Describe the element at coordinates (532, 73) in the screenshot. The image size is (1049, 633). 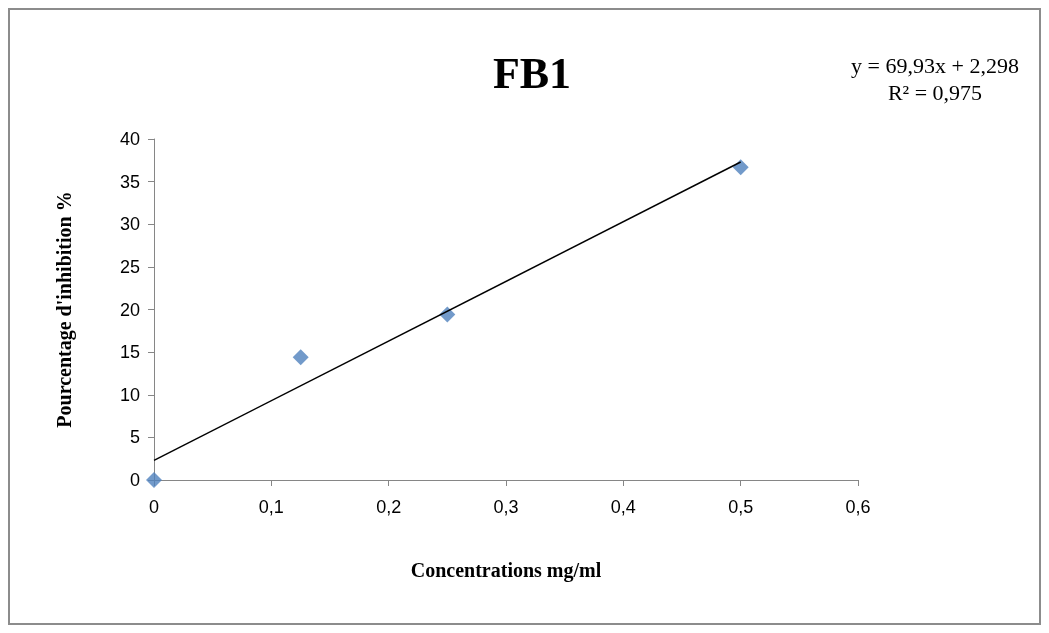
I see `chart-title: FB1` at that location.